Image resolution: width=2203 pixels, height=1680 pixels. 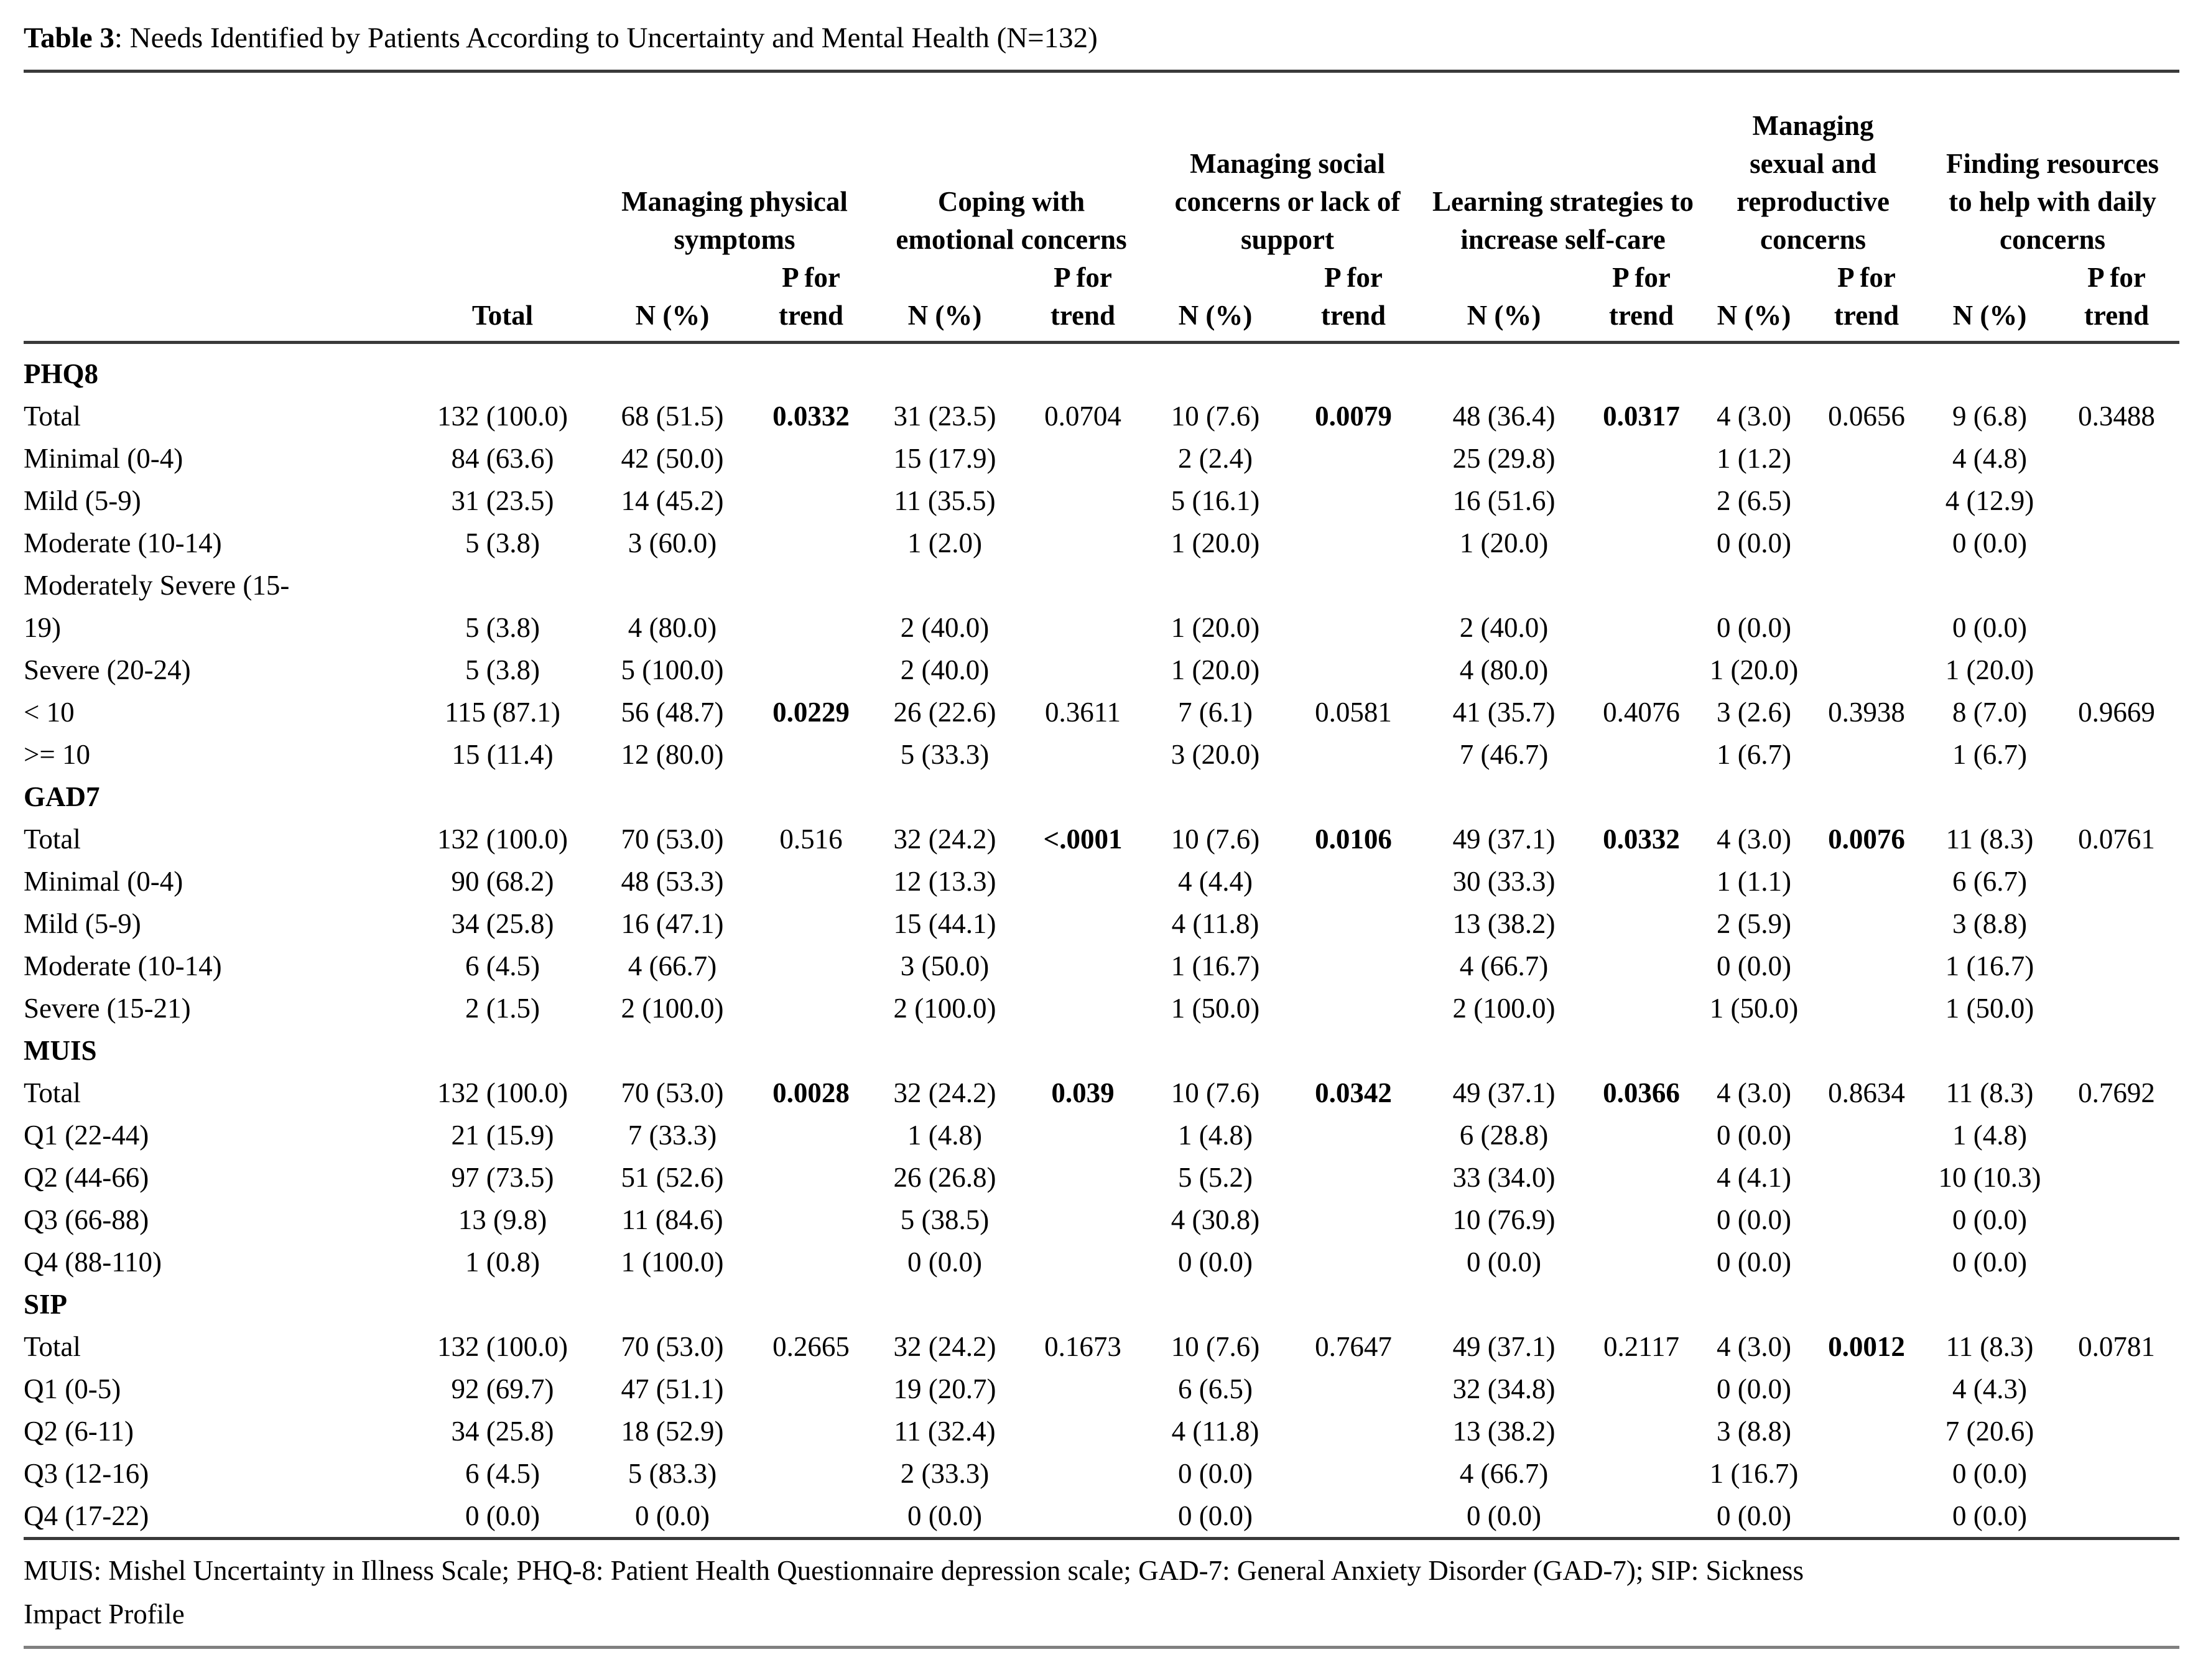 What do you see at coordinates (123, 543) in the screenshot?
I see `row-label: Moderate (10-14)` at bounding box center [123, 543].